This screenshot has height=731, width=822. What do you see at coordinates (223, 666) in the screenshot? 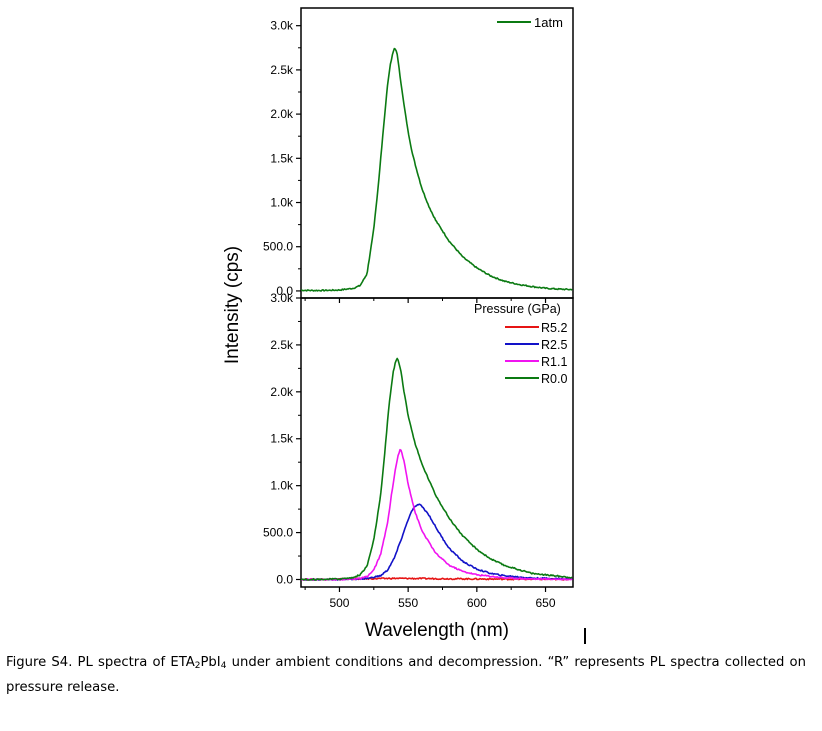
I see `caption-subscript-2: 4` at bounding box center [223, 666].